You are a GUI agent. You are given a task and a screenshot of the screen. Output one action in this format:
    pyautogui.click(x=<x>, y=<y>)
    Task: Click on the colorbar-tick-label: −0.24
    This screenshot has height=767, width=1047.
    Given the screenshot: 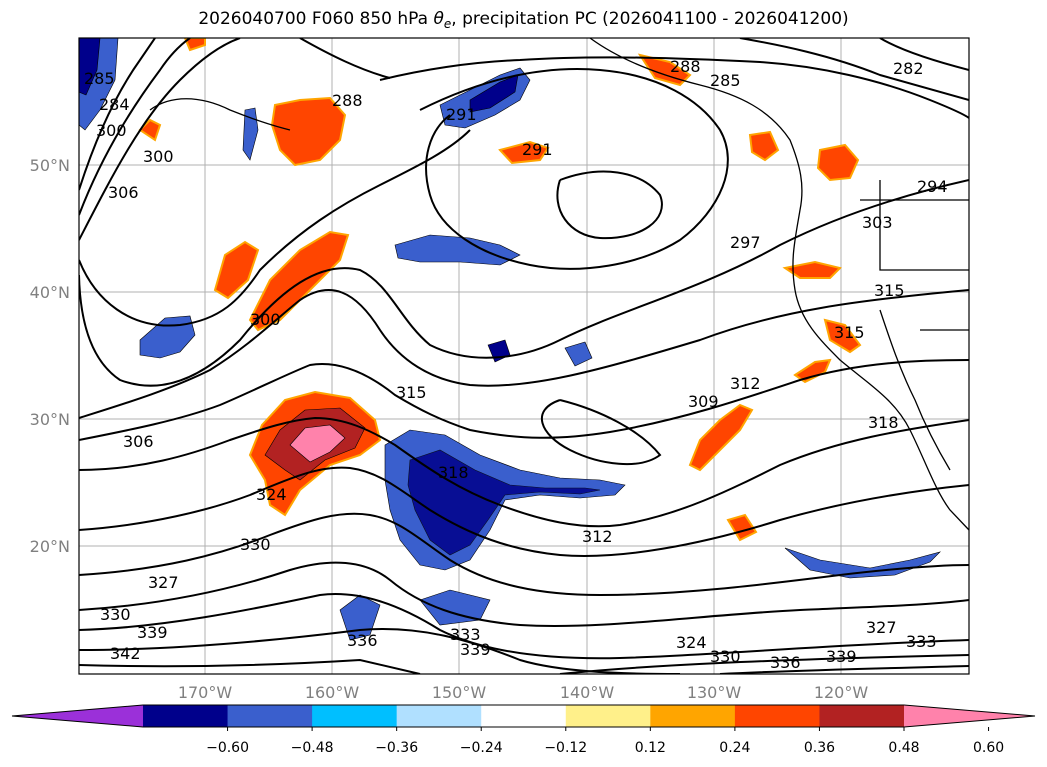 What is the action you would take?
    pyautogui.click(x=481, y=748)
    